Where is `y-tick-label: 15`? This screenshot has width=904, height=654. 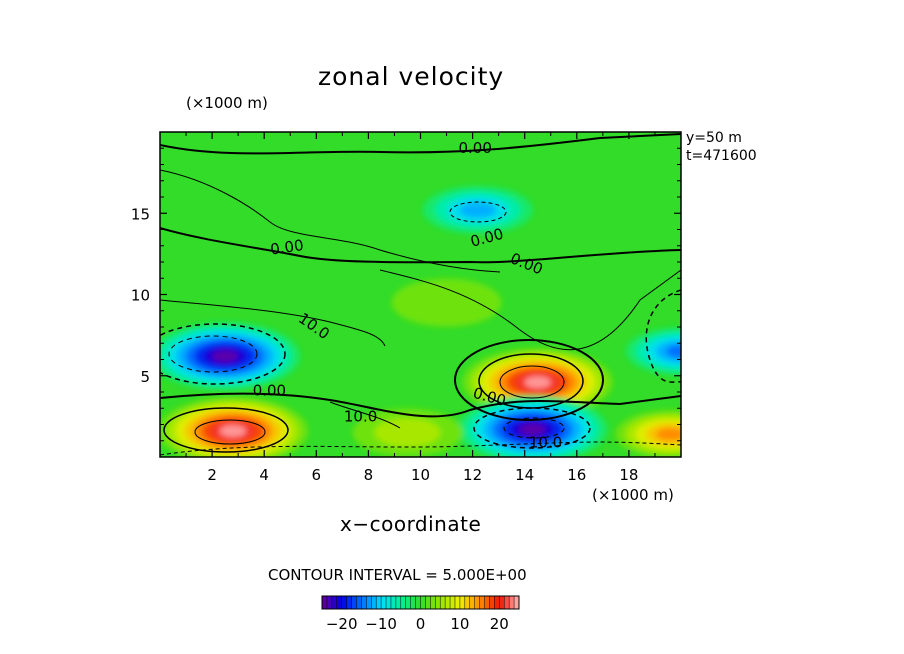 y-tick-label: 15 is located at coordinates (140, 214).